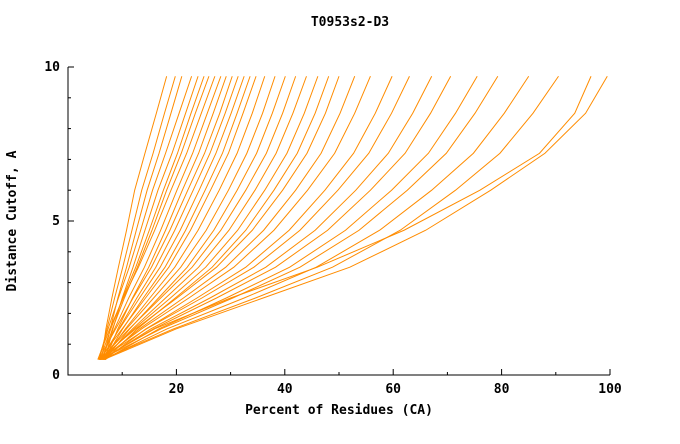 The width and height of the screenshot is (680, 444). Describe the element at coordinates (56, 221) in the screenshot. I see `y-tick-label: 5` at that location.